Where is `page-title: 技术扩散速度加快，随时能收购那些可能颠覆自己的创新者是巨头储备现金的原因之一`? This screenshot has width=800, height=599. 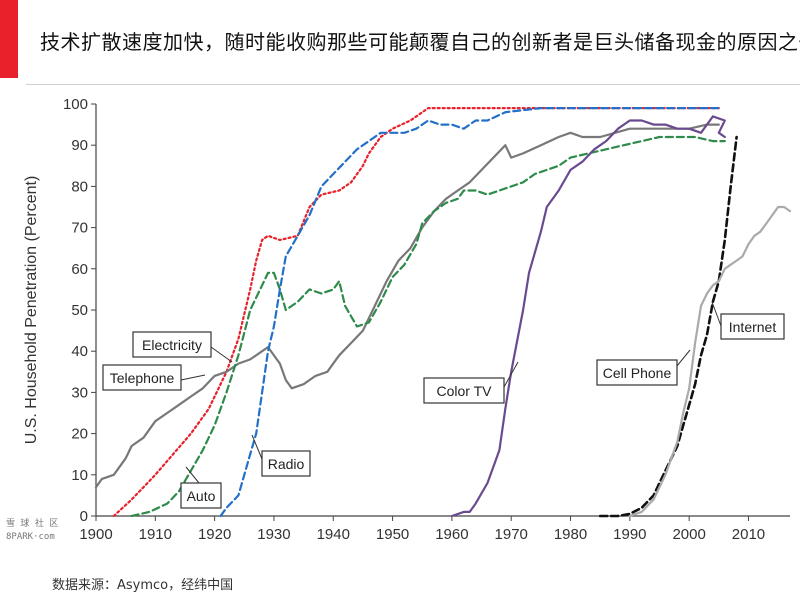
page-title: 技术扩散速度加快，随时能收购那些可能颠覆自己的创新者是巨头储备现金的原因之一 is located at coordinates (420, 42).